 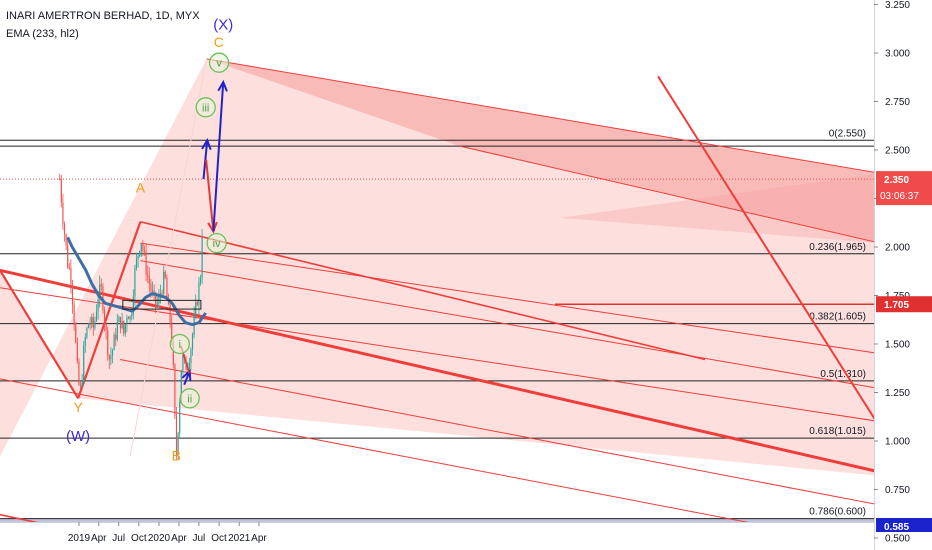 I want to click on last-price-tag: 2.350 03:06:37, so click(x=904, y=188).